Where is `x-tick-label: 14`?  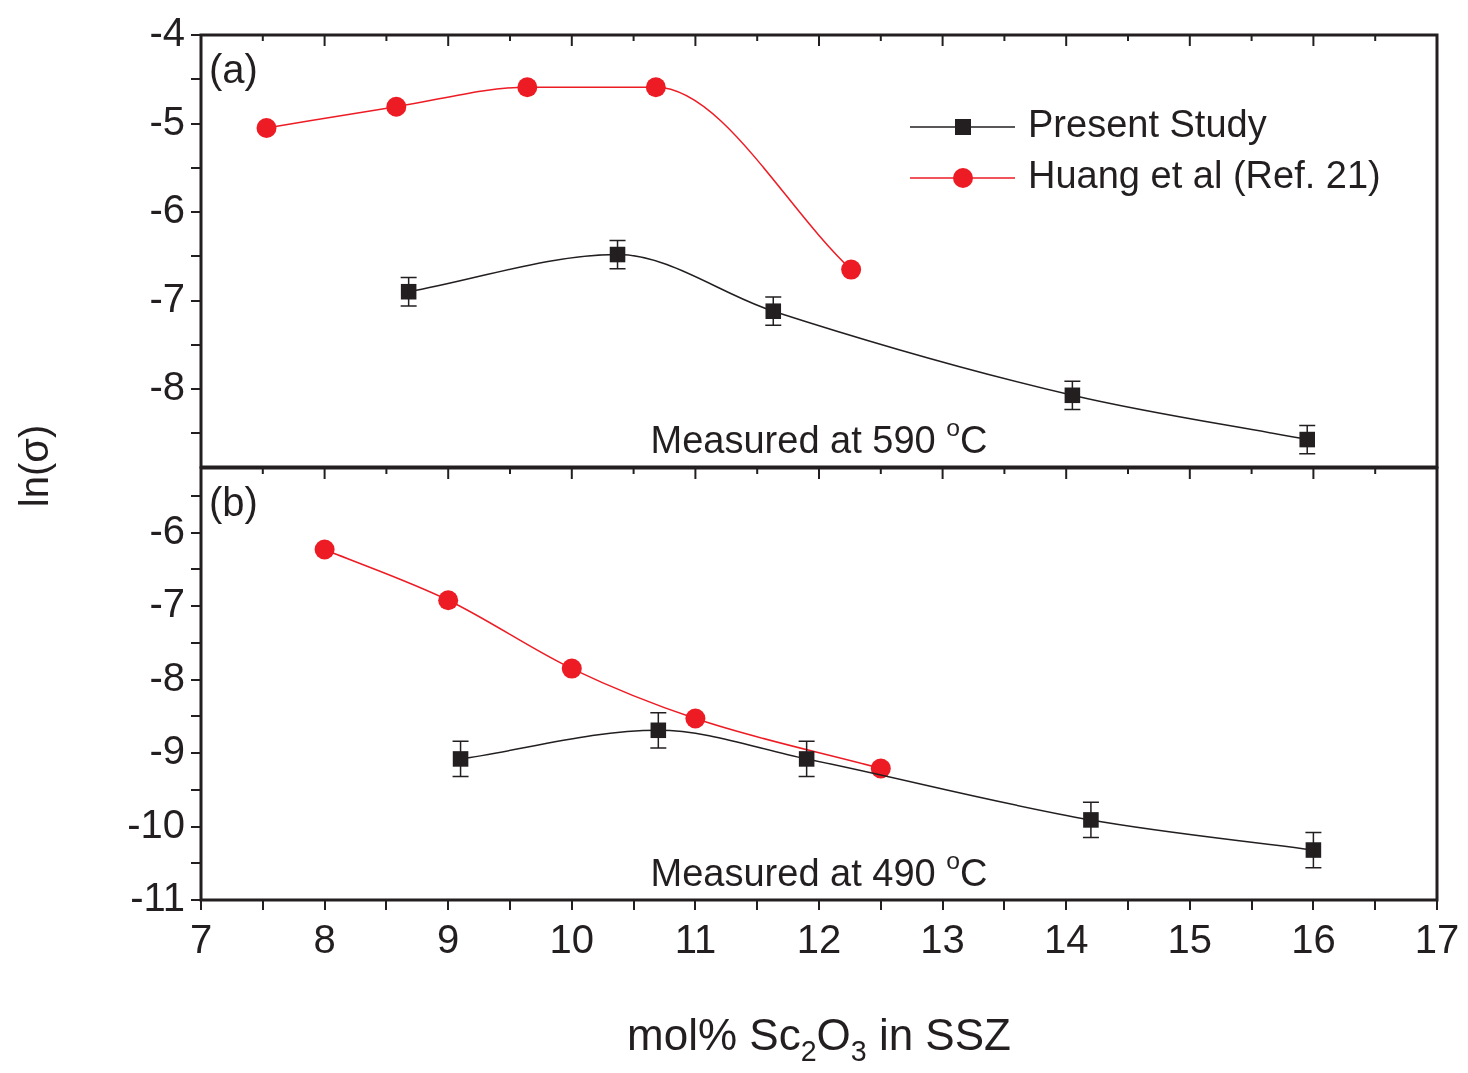
x-tick-label: 14 is located at coordinates (1066, 939).